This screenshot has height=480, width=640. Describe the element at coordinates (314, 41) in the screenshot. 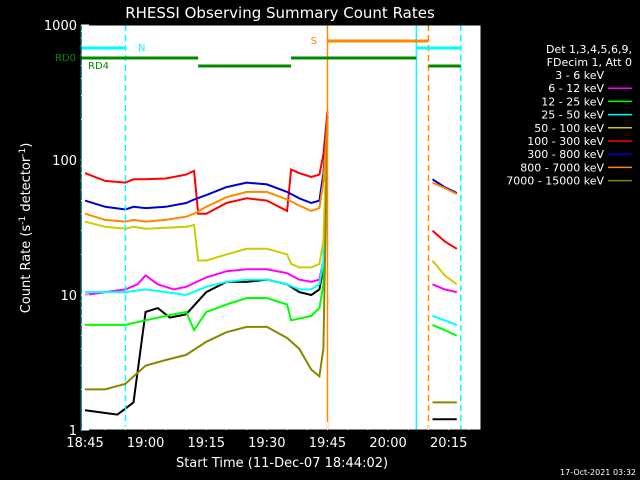

I see `saa-label: S` at that location.